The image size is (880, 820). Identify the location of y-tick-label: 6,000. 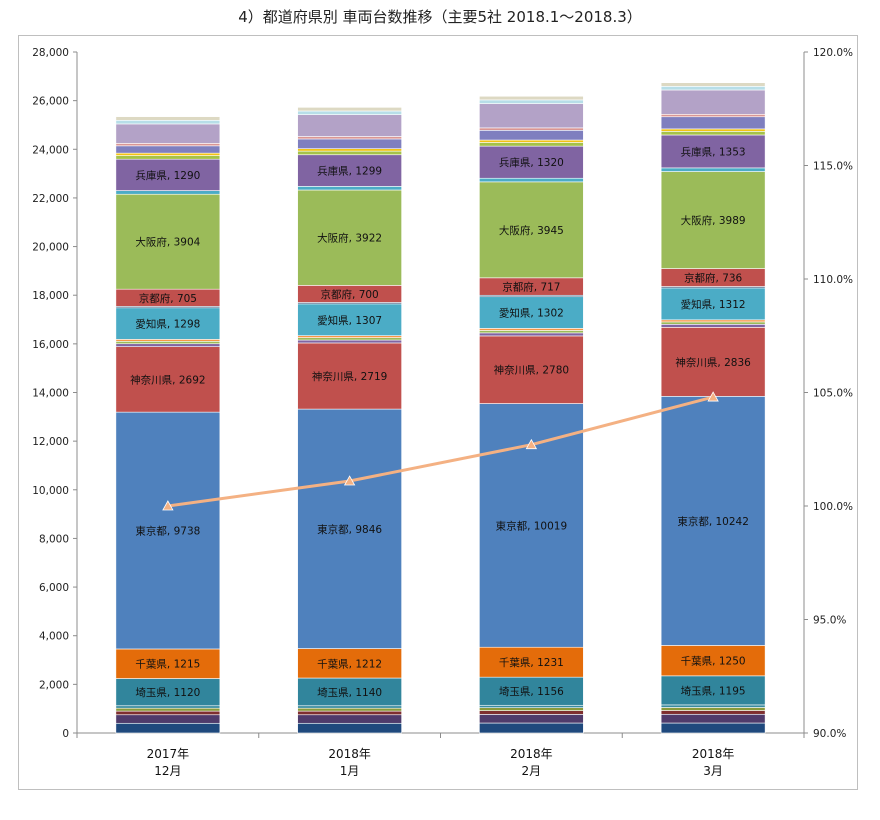
(54, 588).